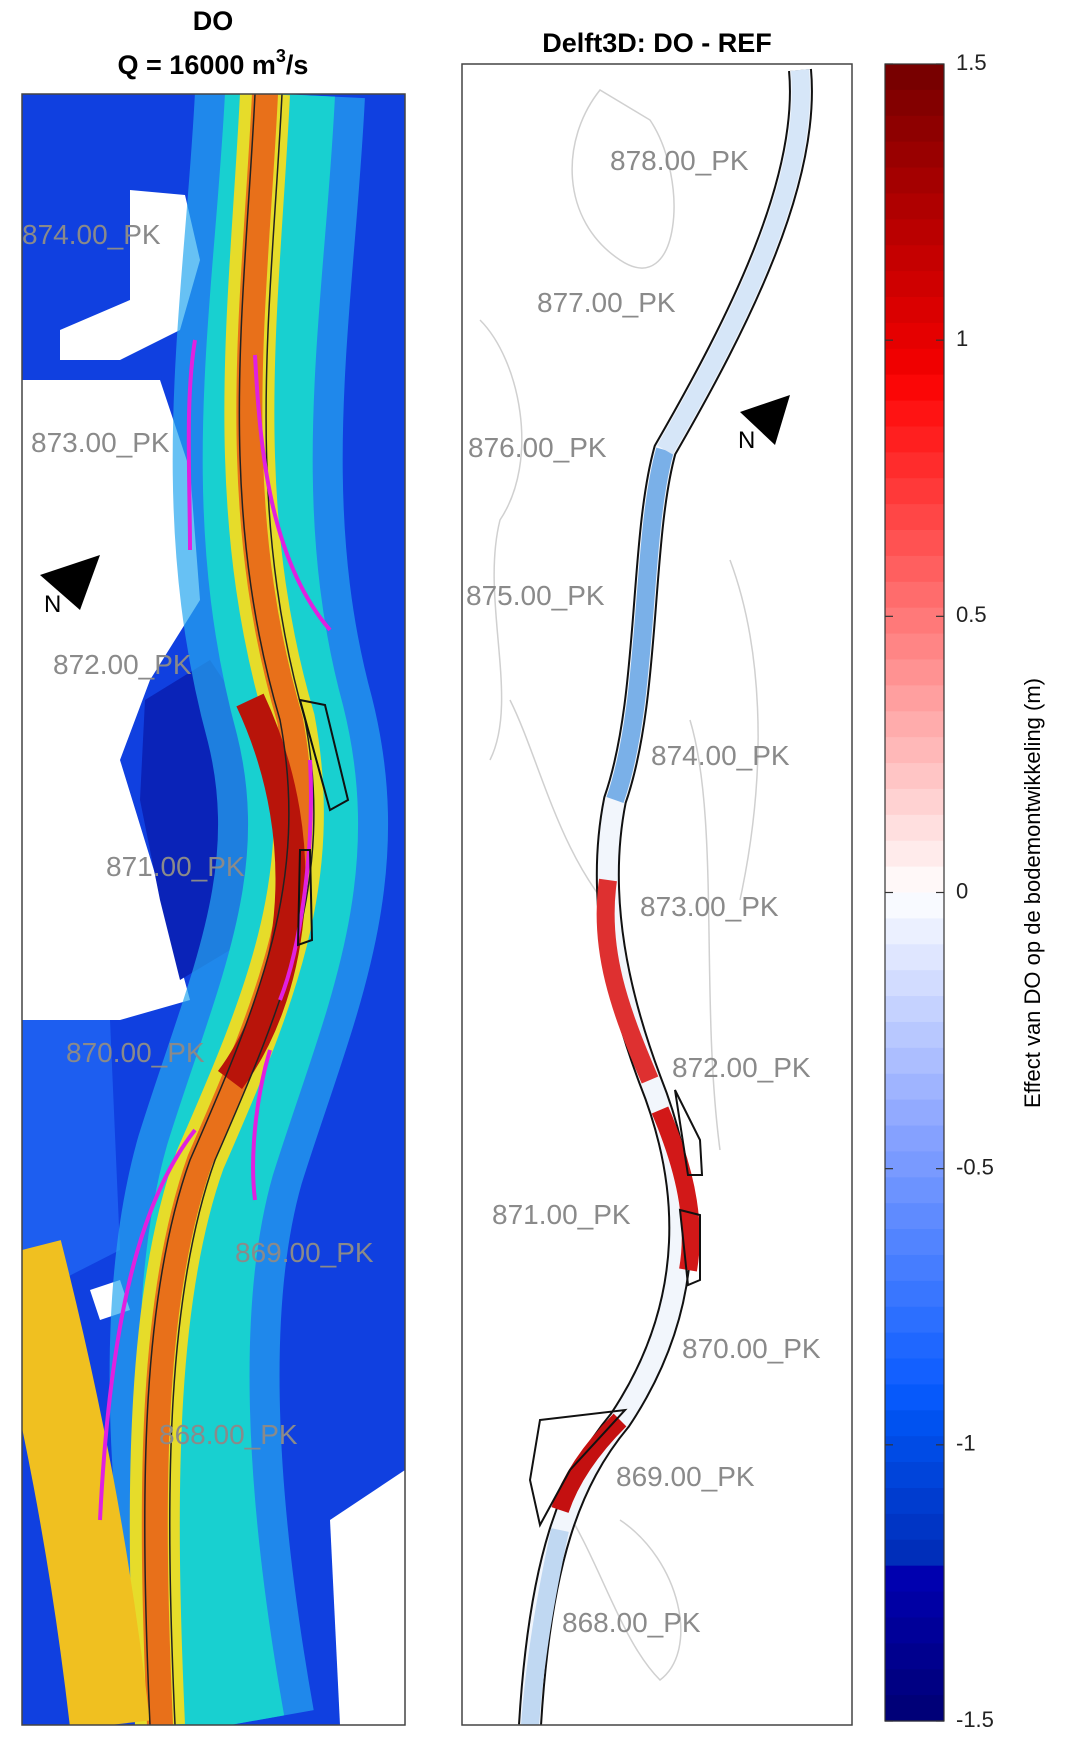  What do you see at coordinates (537, 447) in the screenshot?
I see `pk-label: 876.00_PK` at bounding box center [537, 447].